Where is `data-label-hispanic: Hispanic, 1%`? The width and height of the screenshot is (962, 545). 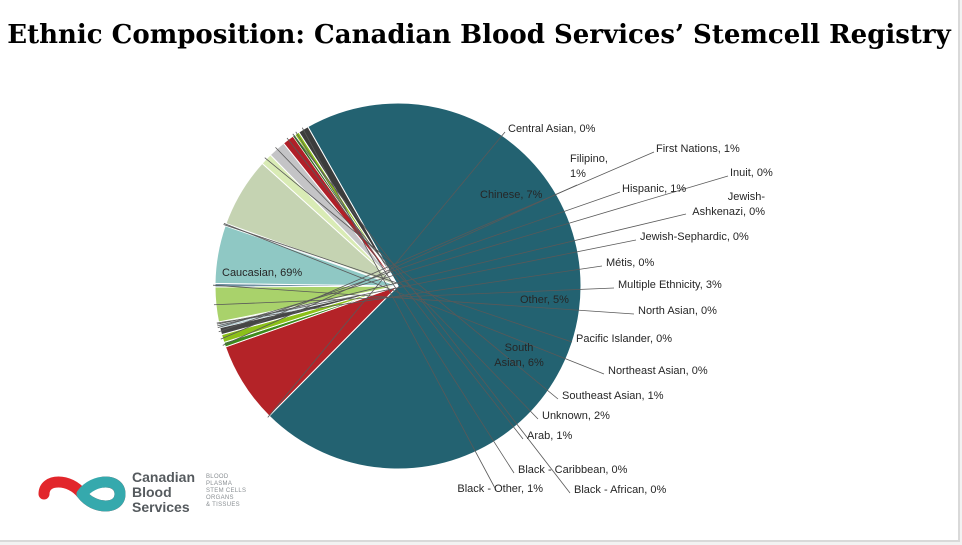
data-label-hispanic: Hispanic, 1% is located at coordinates (654, 189).